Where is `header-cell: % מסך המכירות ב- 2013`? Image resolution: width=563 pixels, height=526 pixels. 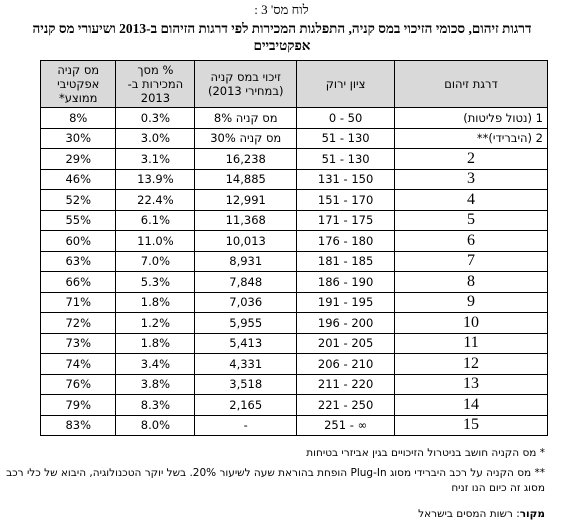
header-cell: % מסך המכירות ב- 2013 is located at coordinates (155, 84).